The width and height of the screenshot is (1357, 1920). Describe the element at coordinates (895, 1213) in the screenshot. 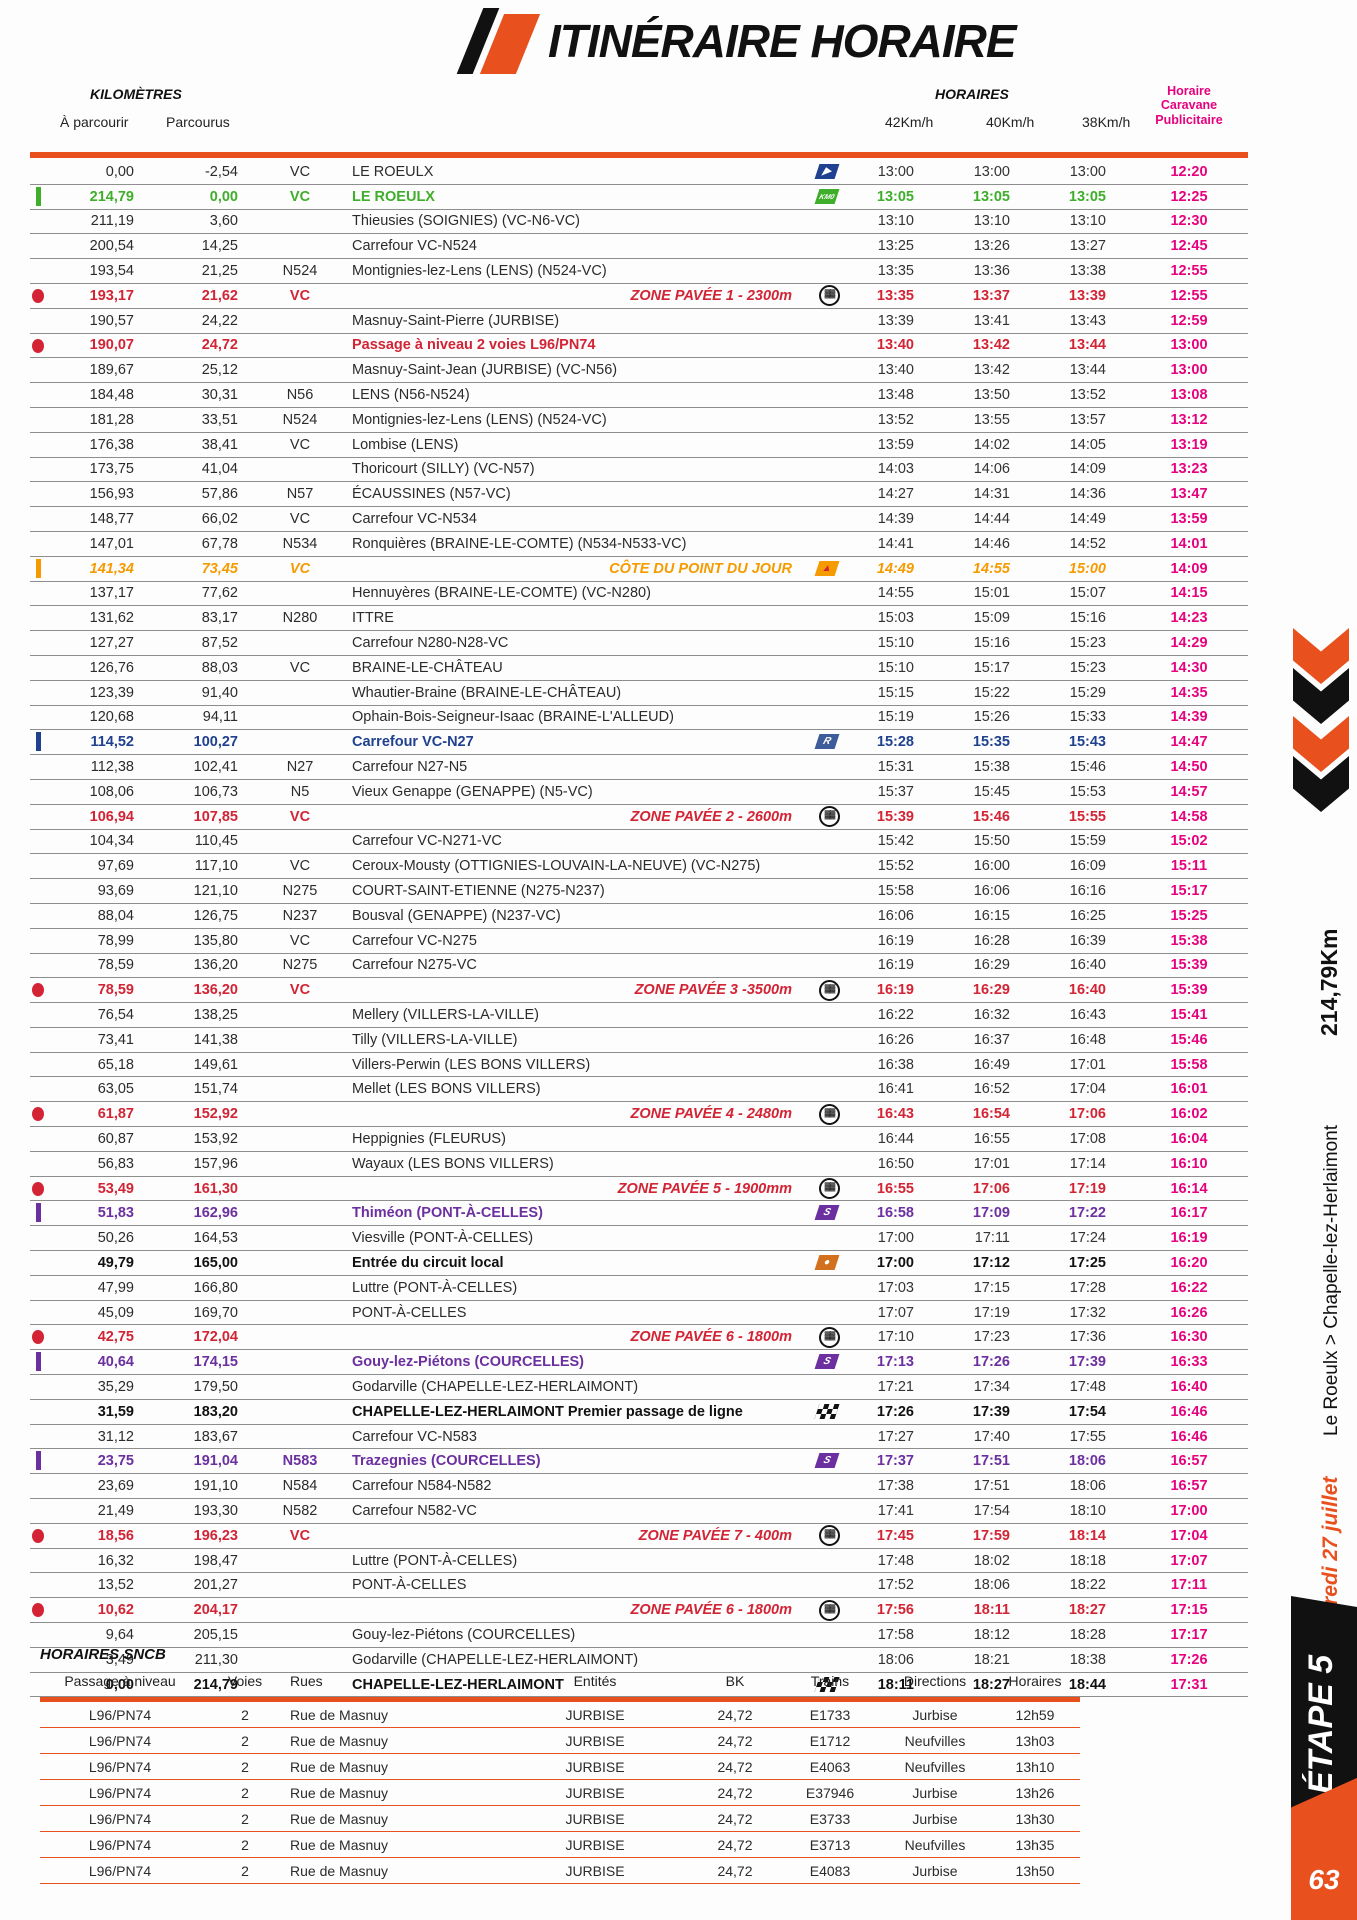

I see `time-42kmh: 16:58` at that location.